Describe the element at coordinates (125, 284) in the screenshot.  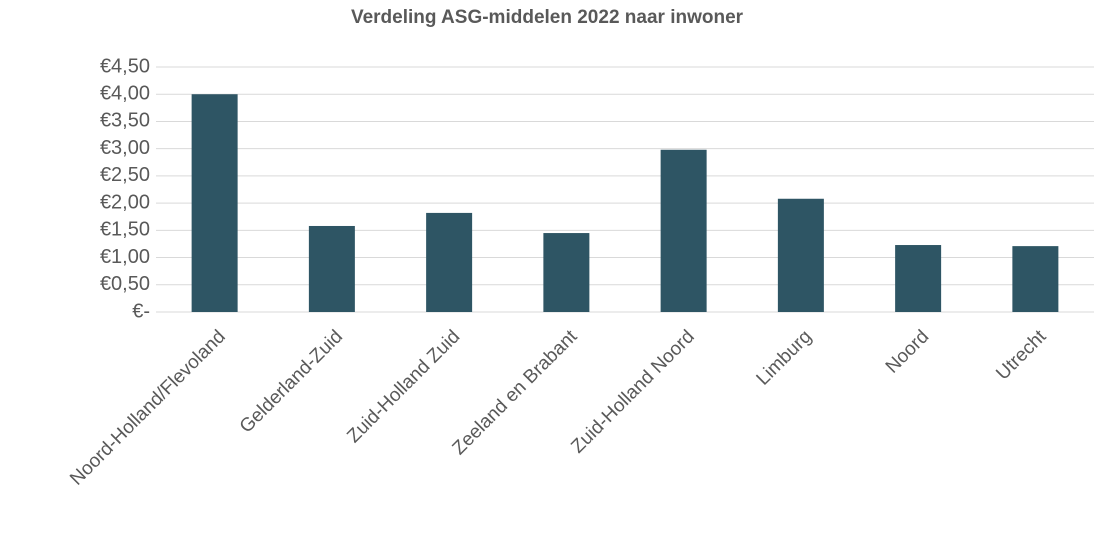
I see `y-tick-label: €0,50` at that location.